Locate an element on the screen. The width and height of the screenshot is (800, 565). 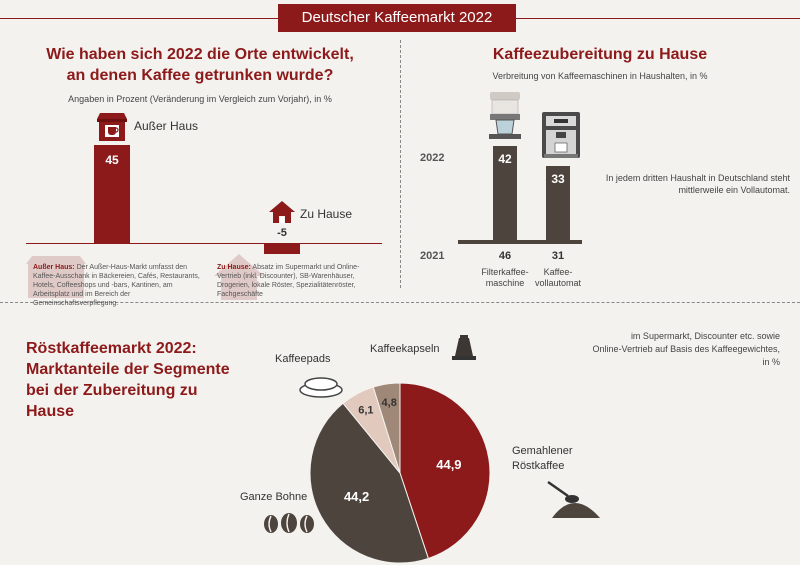
pie-value-gemahlener-roestkaffee: 44,9 is located at coordinates (448, 464).